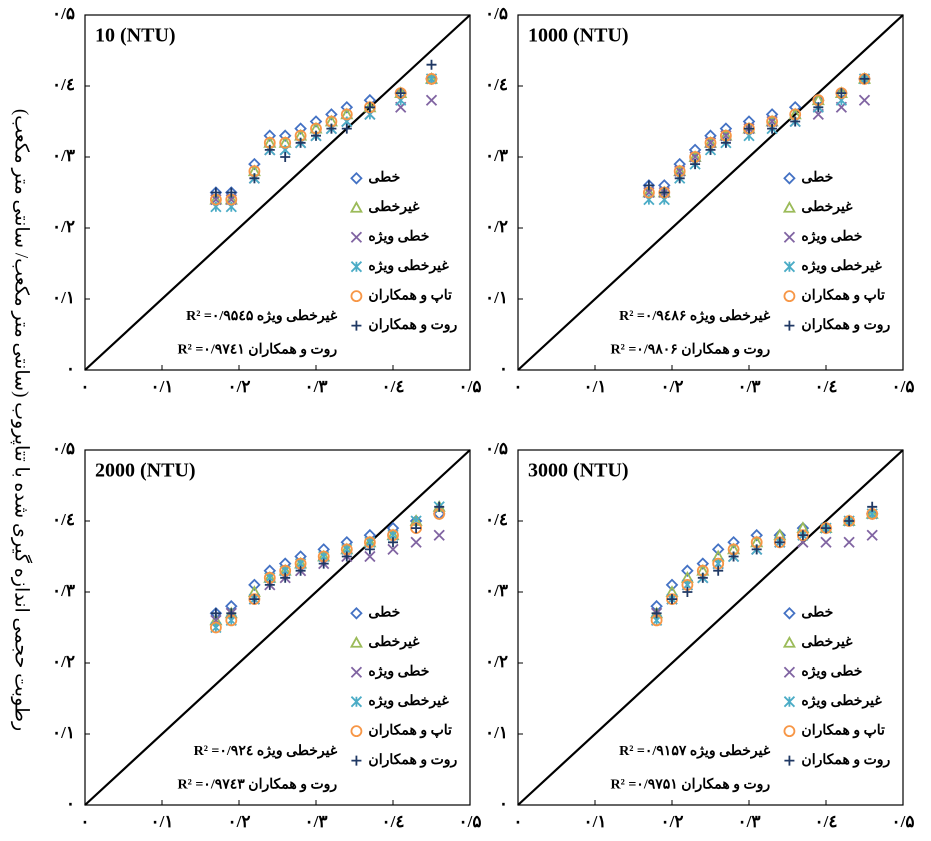 The height and width of the screenshot is (841, 931). What do you see at coordinates (63, 155) in the screenshot?
I see `y-tick-label: ۰/۳` at bounding box center [63, 155].